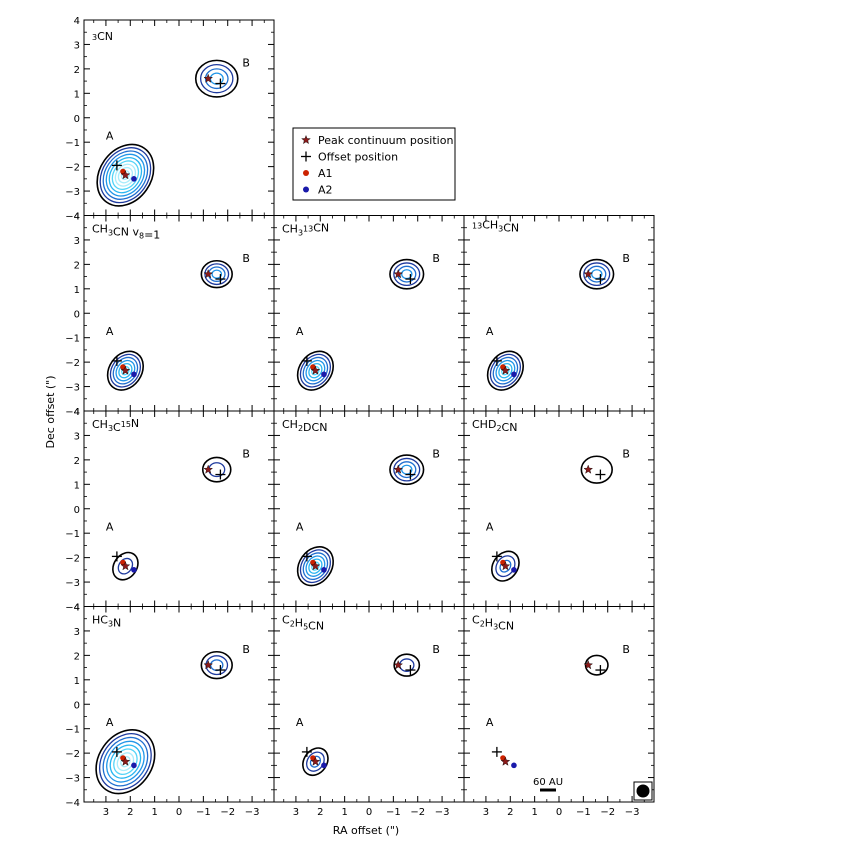  Describe the element at coordinates (77, 314) in the screenshot. I see `y-tick-label: 0` at that location.